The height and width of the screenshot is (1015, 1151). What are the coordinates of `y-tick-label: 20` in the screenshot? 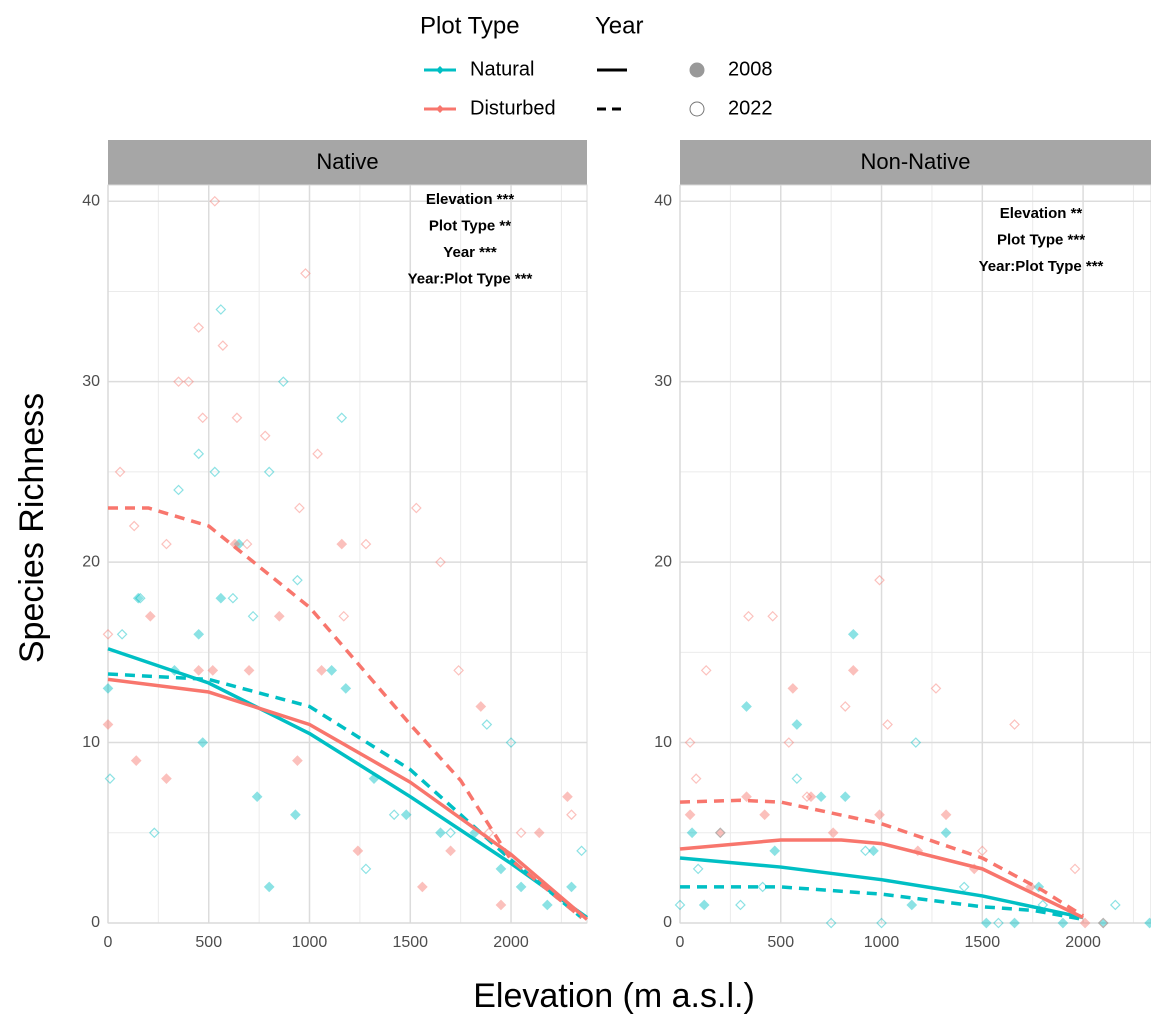 It's located at (663, 561).